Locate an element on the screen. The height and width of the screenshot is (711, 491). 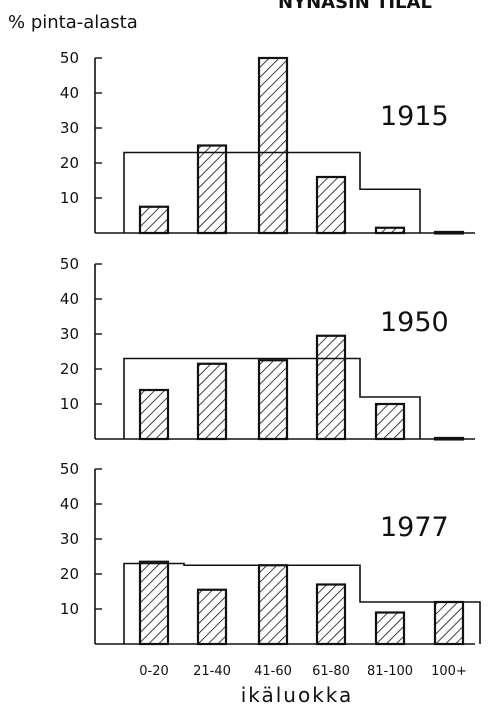
x-axis-label: ikäluokka is located at coordinates (297, 695).